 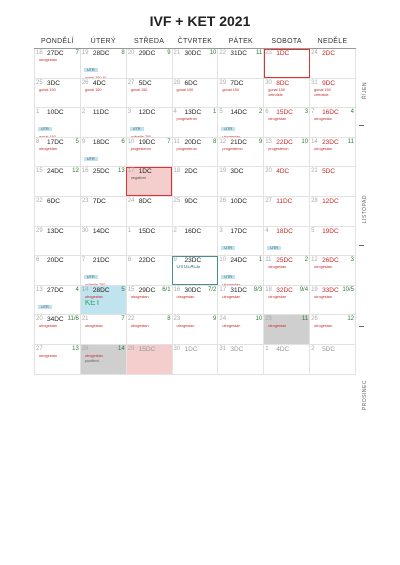 What do you see at coordinates (332, 241) in the screenshot?
I see `calendar-day-cell: 5 19DC` at bounding box center [332, 241].